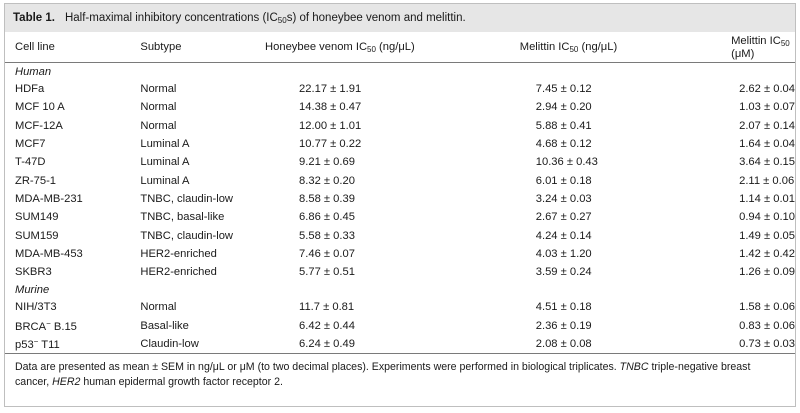 Image resolution: width=800 pixels, height=413 pixels. Describe the element at coordinates (32, 289) in the screenshot. I see `group-label: Murine` at that location.